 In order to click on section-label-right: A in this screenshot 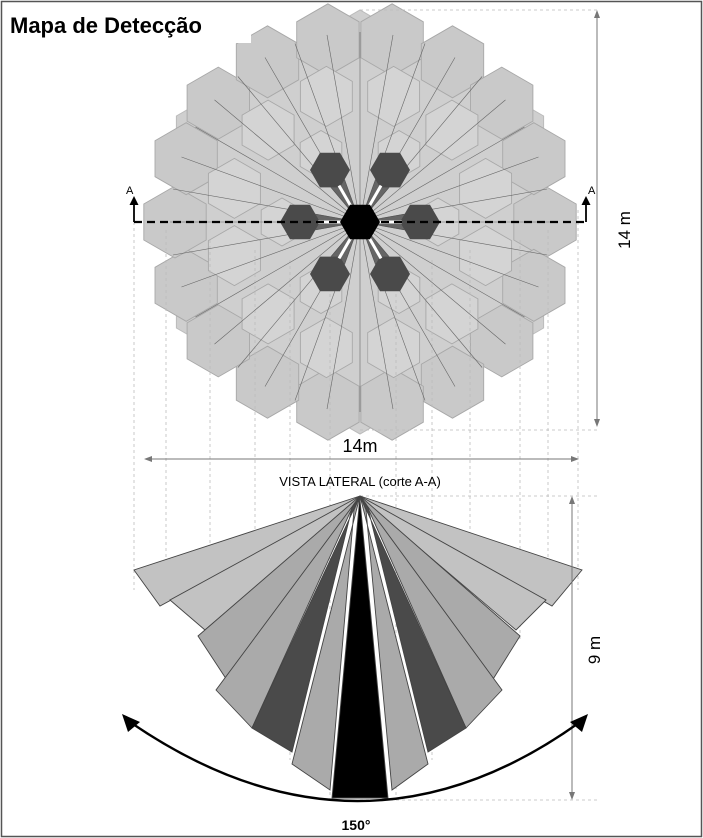, I will do `click(592, 191)`.